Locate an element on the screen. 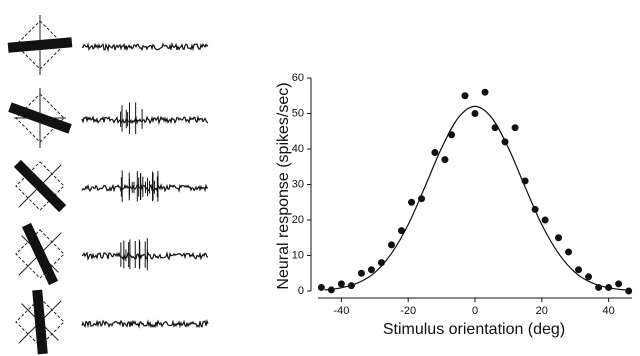  y-tick-label: 0 is located at coordinates (301, 291).